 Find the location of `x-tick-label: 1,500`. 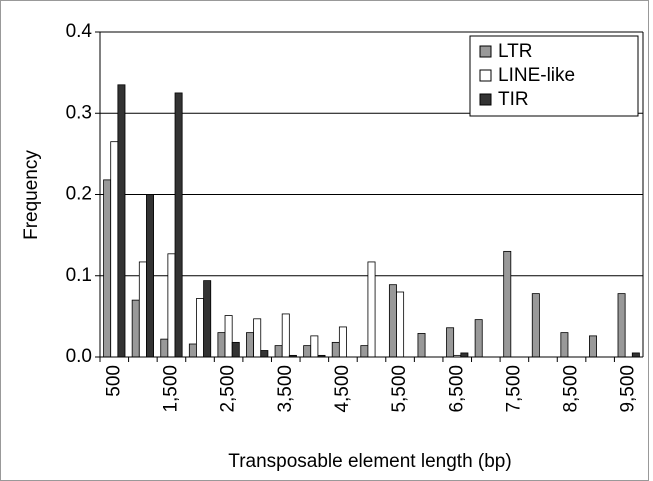

x-tick-label: 1,500 is located at coordinates (170, 389).